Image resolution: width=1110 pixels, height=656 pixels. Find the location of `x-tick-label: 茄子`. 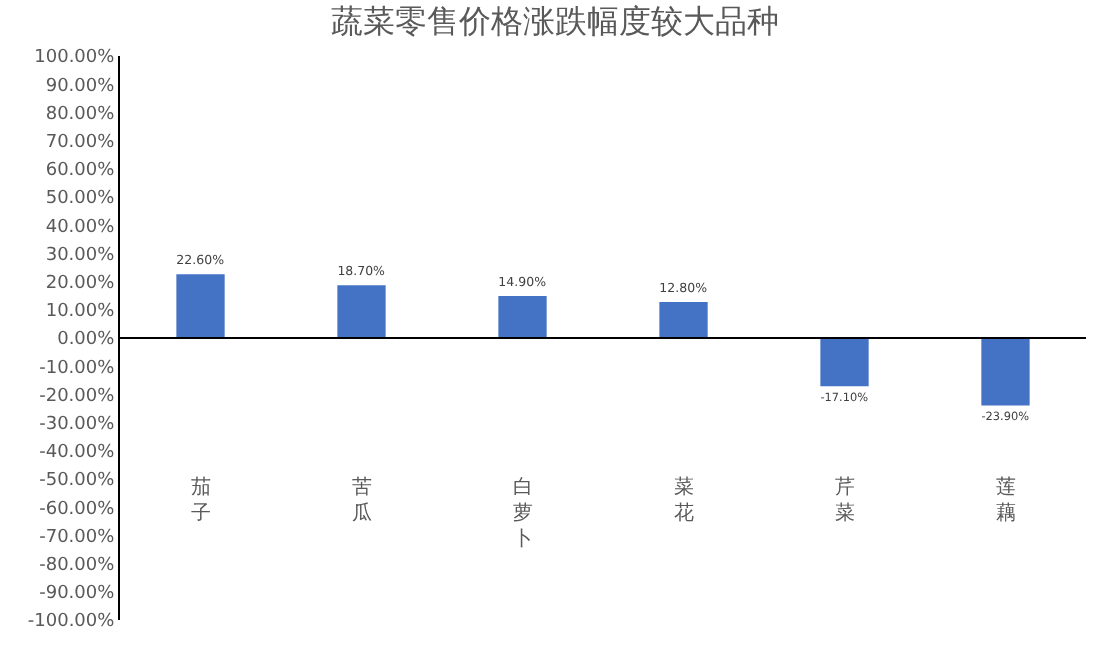

x-tick-label: 茄子 is located at coordinates (200, 499).